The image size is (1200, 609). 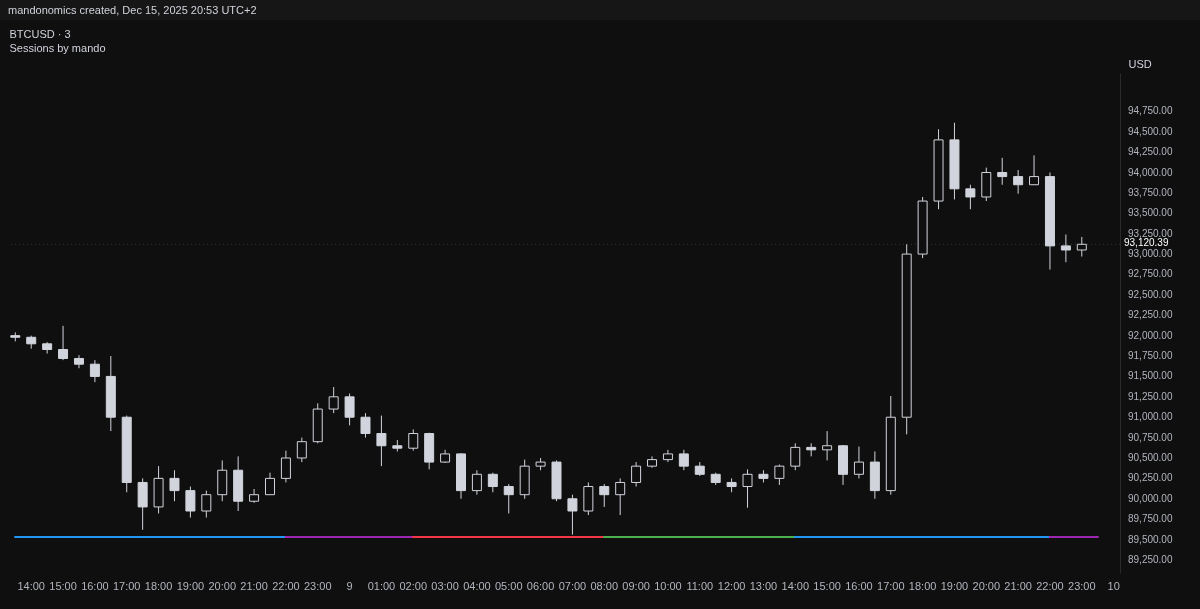 What do you see at coordinates (40, 34) in the screenshot?
I see `chart-title: BTCUSD · 3` at bounding box center [40, 34].